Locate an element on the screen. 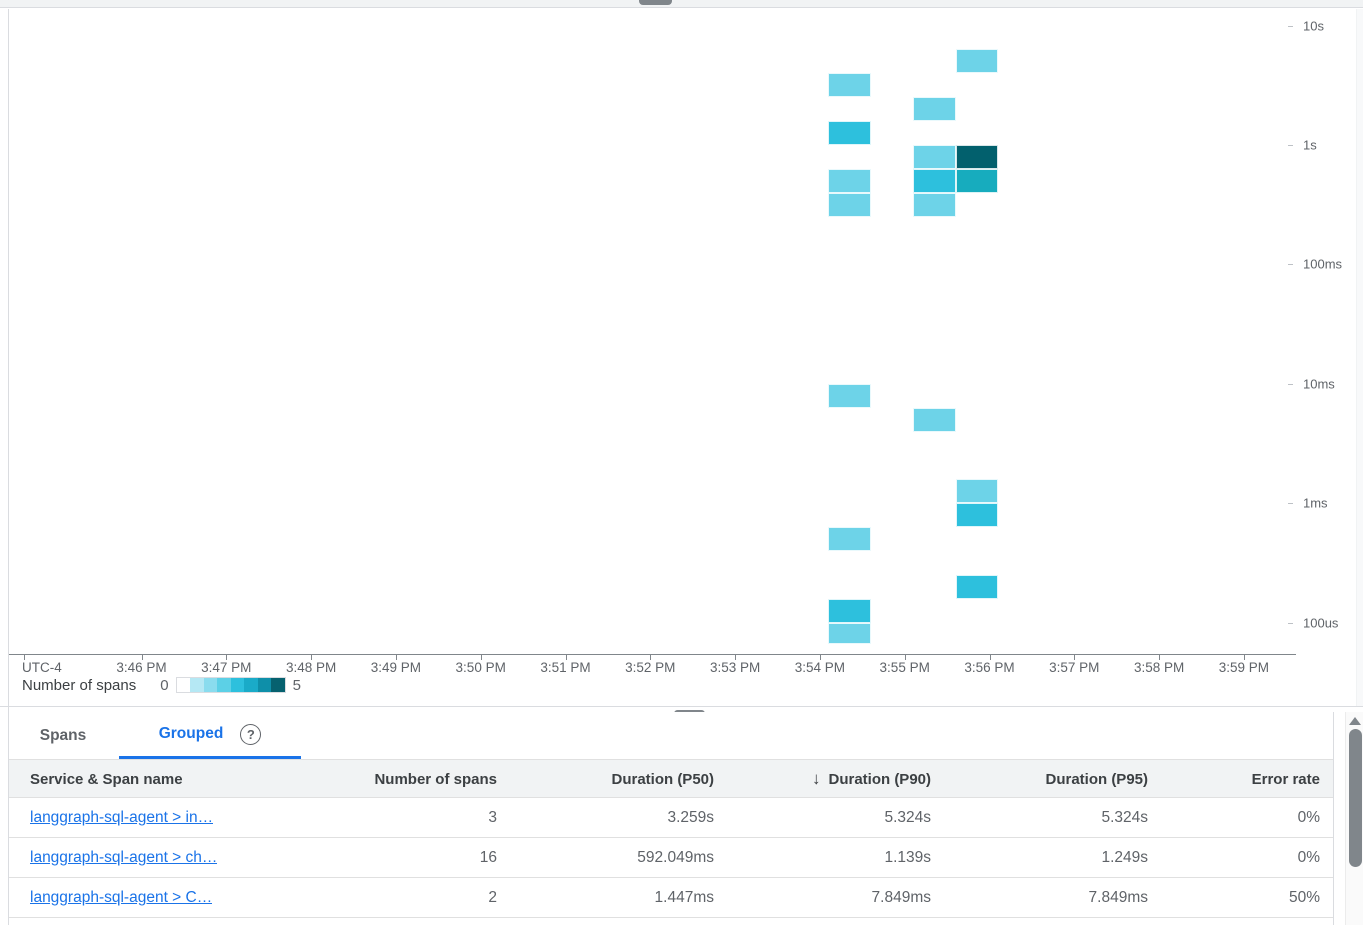 The height and width of the screenshot is (925, 1363). y-axis-label: 10ms is located at coordinates (1319, 384).